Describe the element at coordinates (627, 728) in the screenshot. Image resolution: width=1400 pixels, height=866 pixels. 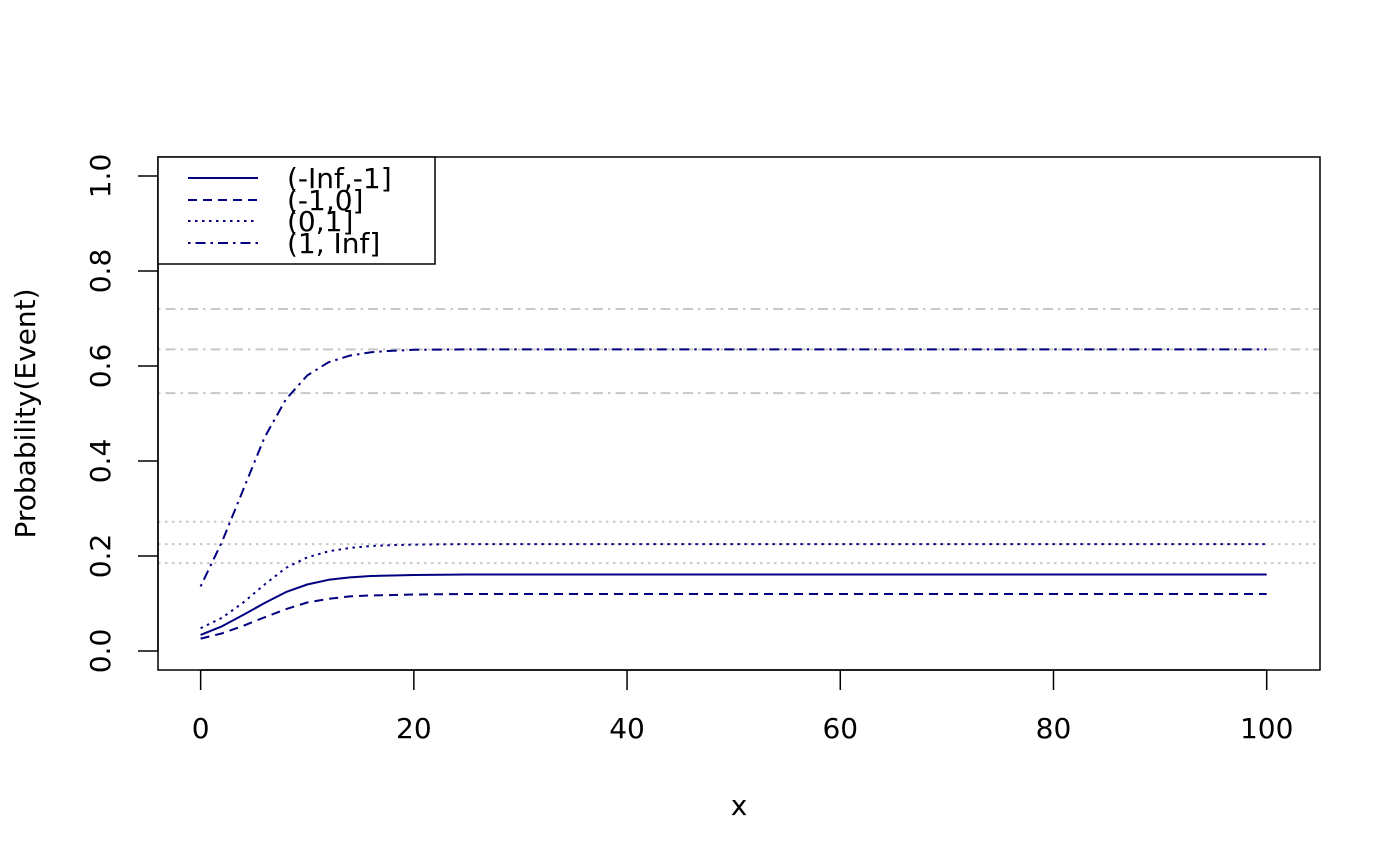
I see `x-tick-label: 40` at that location.